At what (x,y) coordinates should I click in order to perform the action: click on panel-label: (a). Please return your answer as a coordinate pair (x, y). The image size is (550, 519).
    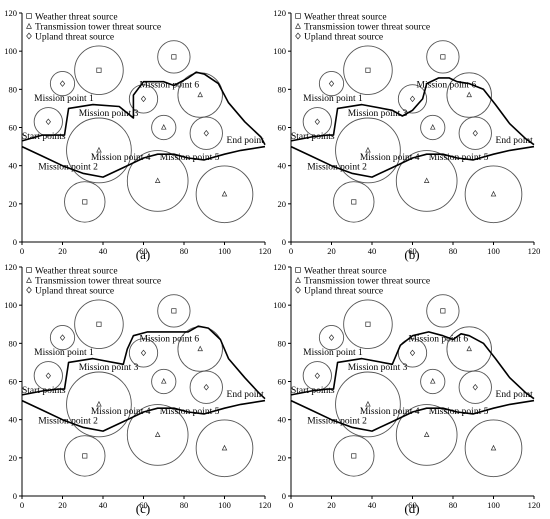
    Looking at the image, I should click on (143, 254).